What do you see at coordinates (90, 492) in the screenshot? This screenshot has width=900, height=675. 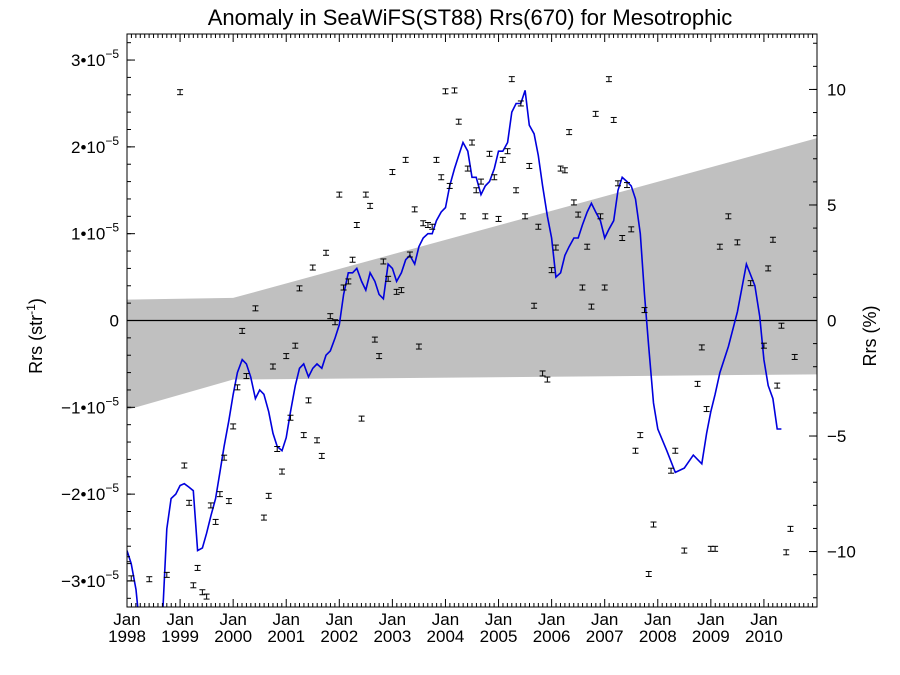 I see `left-tick-label: −2•10−5` at bounding box center [90, 492].